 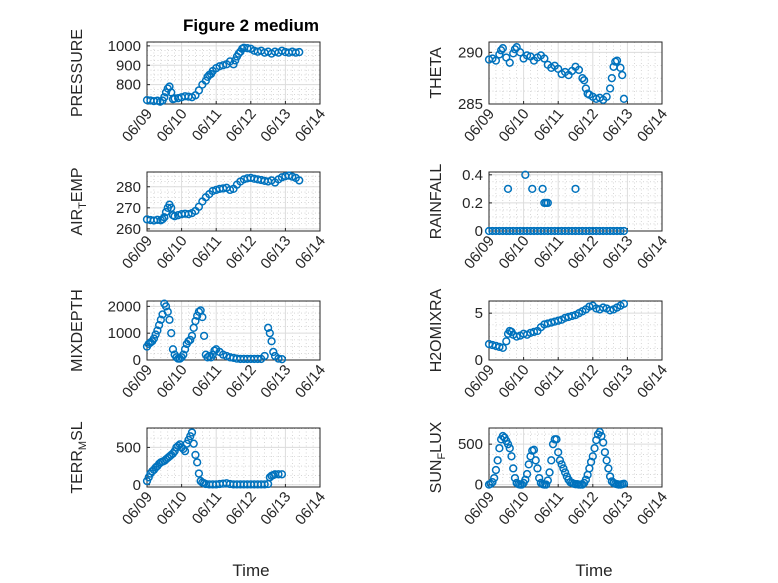 What do you see at coordinates (137, 126) in the screenshot?
I see `x-tick-label: 06/09` at bounding box center [137, 126].